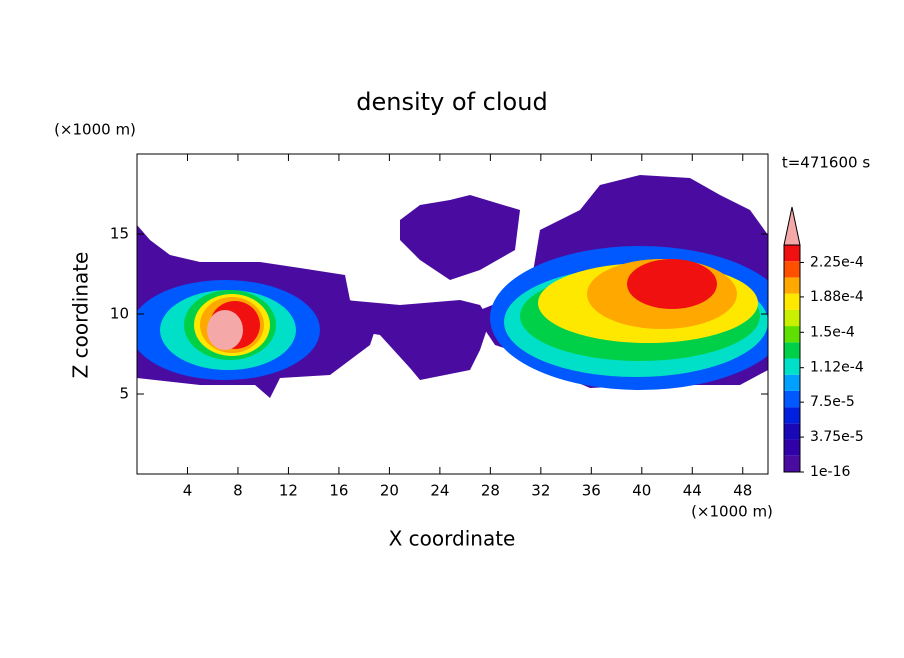 This screenshot has width=904, height=658. Describe the element at coordinates (81, 315) in the screenshot. I see `y-axis-label: Z coordinate` at that location.